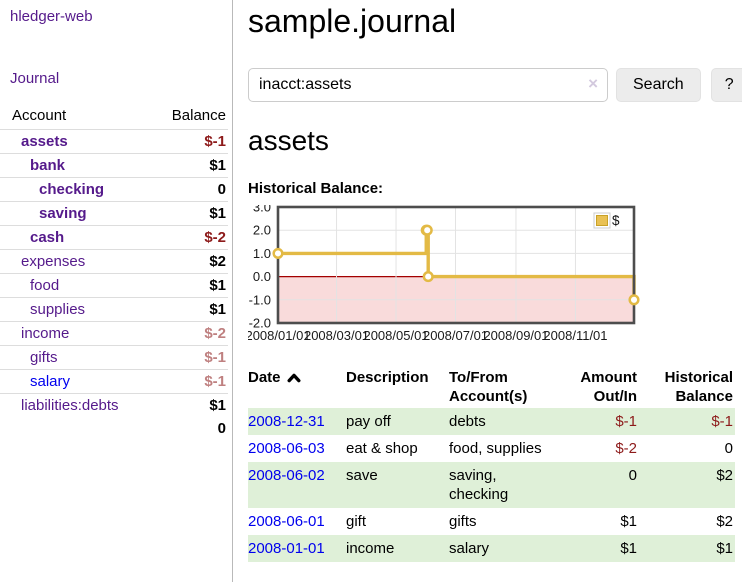 The height and width of the screenshot is (582, 742). Describe the element at coordinates (77, 285) in the screenshot. I see `account-link: food` at that location.